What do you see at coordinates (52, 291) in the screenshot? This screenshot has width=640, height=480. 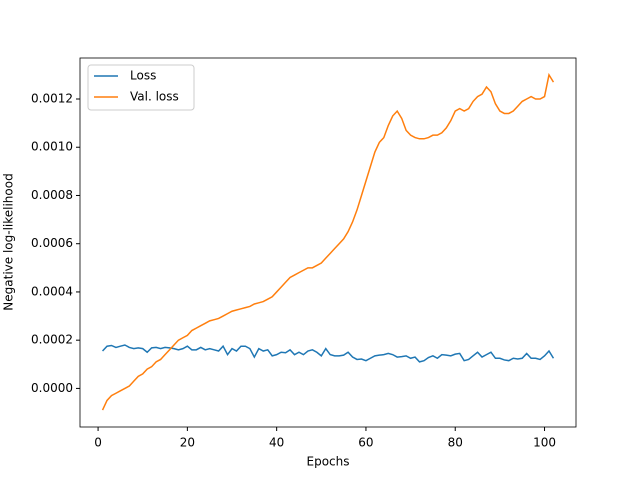 I see `y-tick-label: 0.0004` at bounding box center [52, 291].